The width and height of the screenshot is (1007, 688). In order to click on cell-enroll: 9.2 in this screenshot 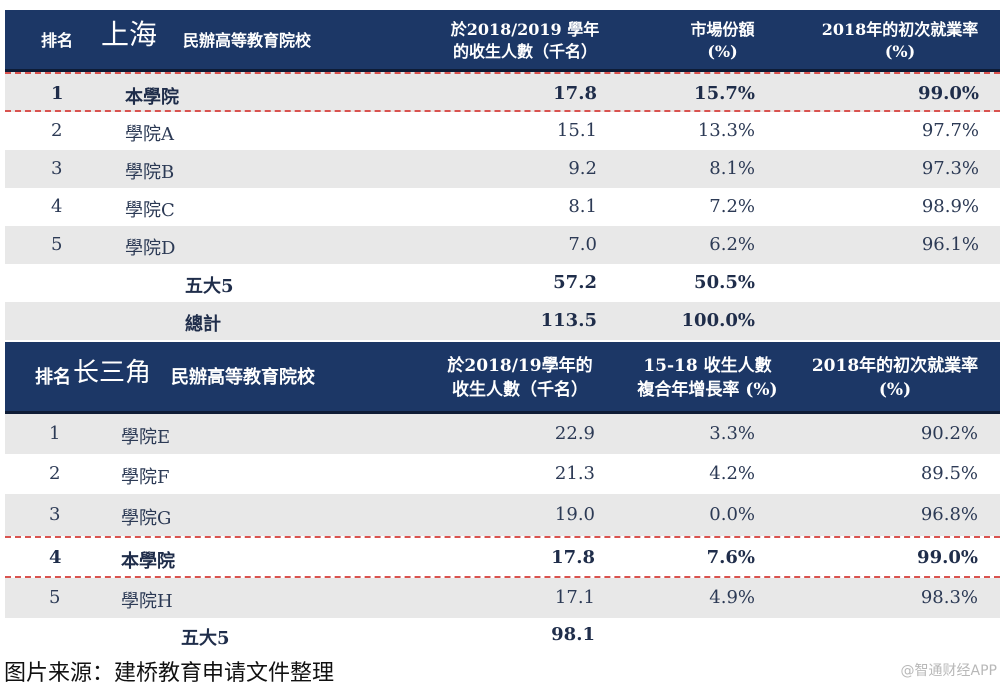, I will do `click(582, 168)`.